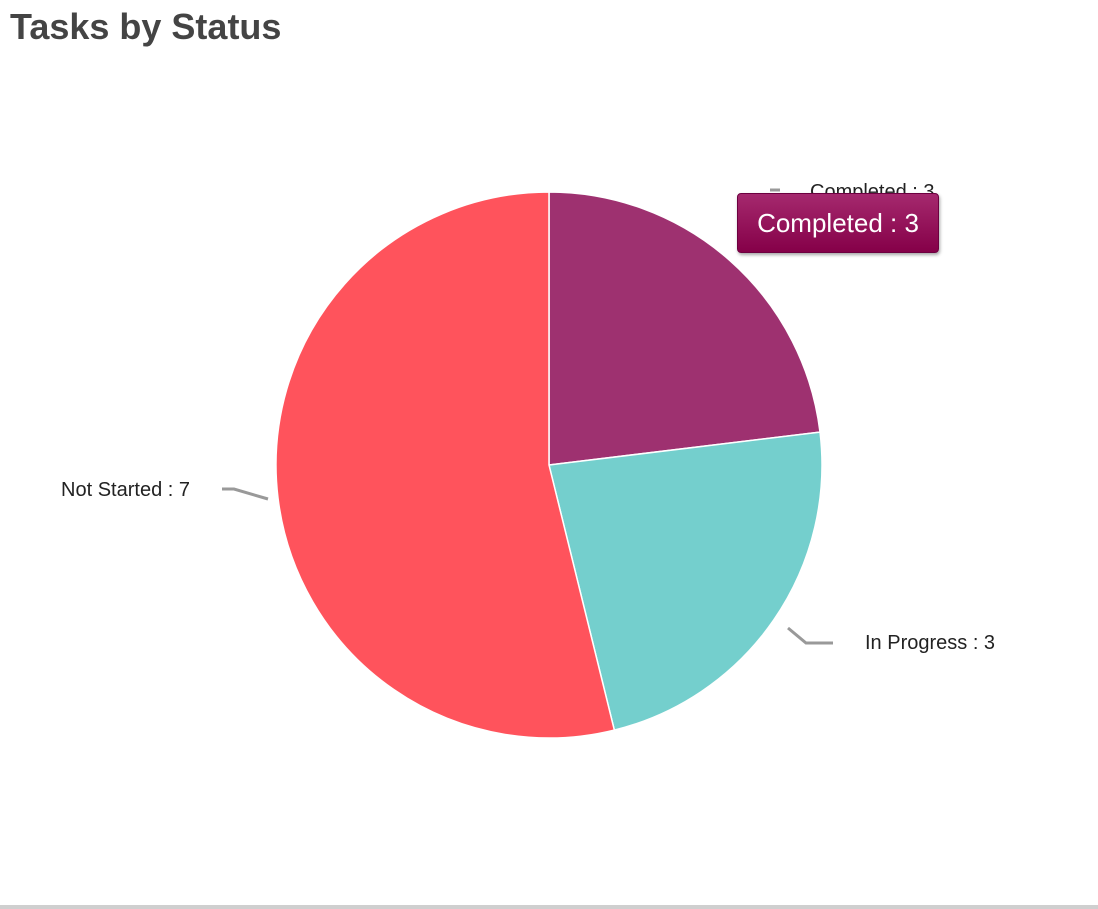 The image size is (1098, 909). Describe the element at coordinates (930, 643) in the screenshot. I see `slice-label-in-progress: In Progress : 3` at that location.